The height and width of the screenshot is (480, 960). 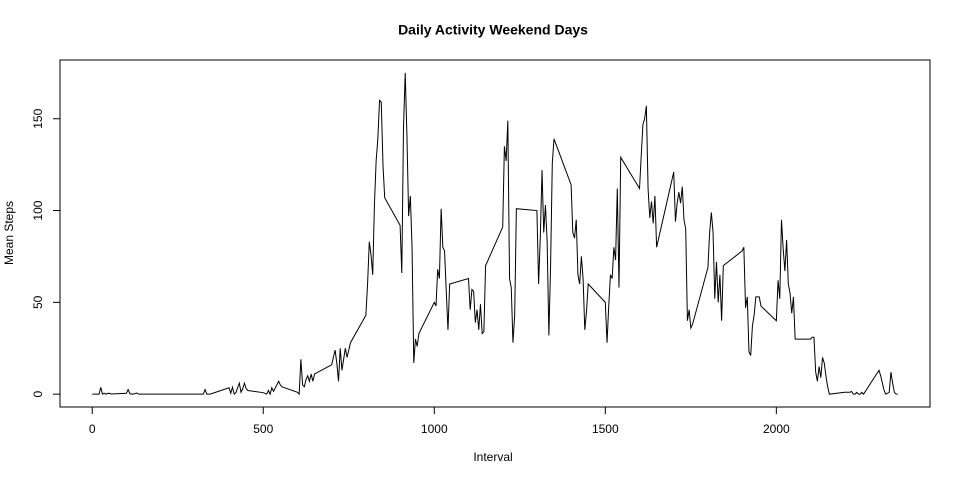 I want to click on y-tick-label: 100, so click(x=38, y=210).